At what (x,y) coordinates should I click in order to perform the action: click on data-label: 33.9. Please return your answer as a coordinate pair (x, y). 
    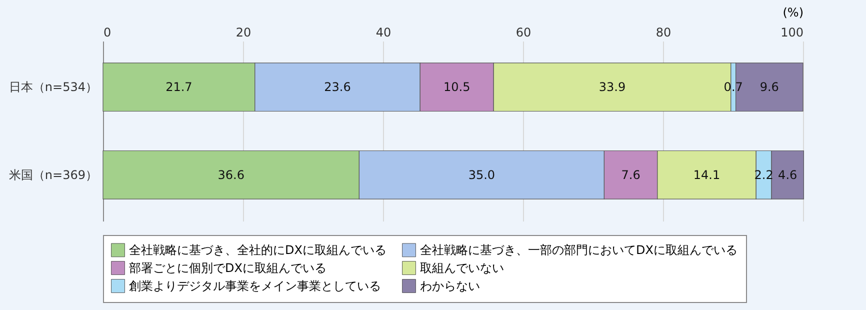
    Looking at the image, I should click on (612, 87).